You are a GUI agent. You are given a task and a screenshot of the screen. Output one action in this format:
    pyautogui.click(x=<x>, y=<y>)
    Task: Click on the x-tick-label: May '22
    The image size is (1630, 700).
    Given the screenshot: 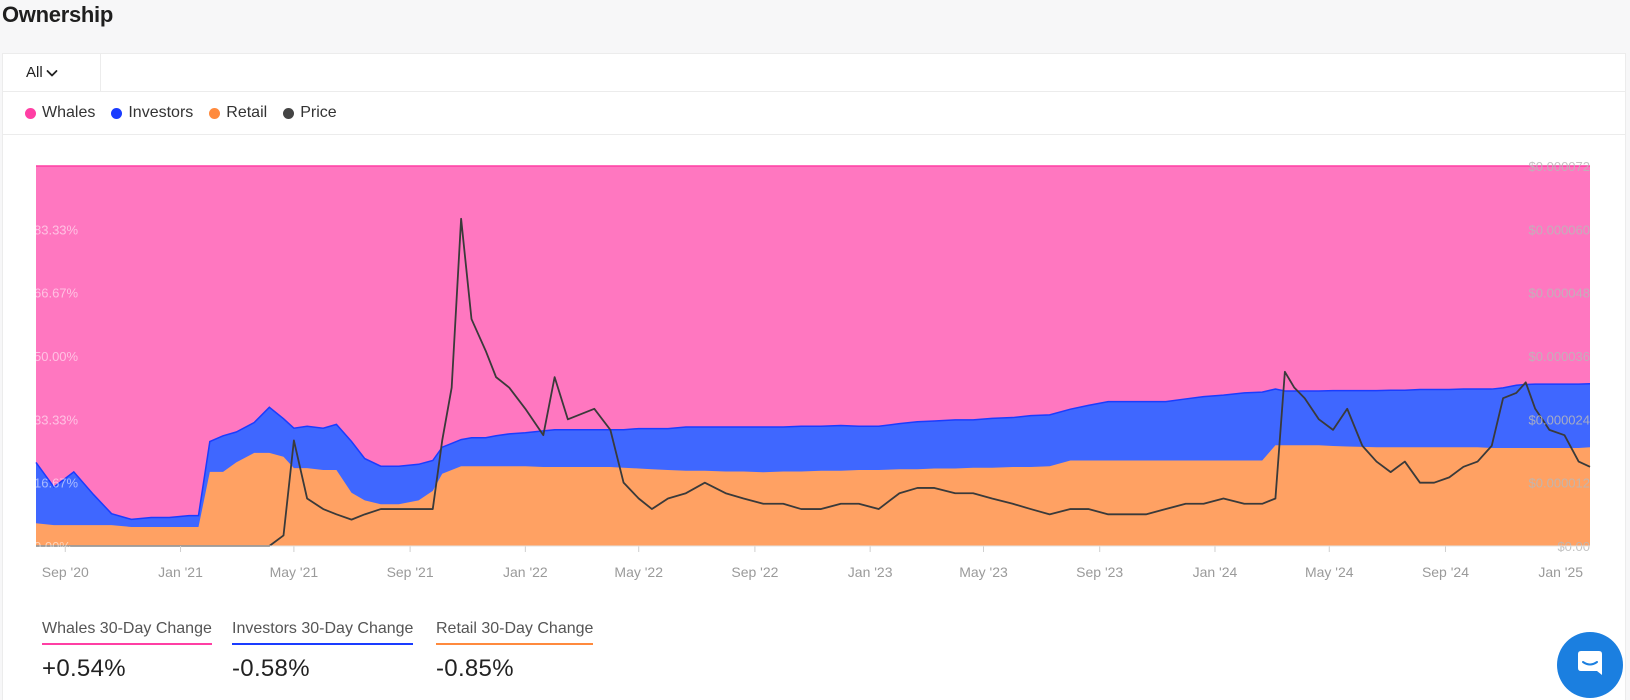 What is the action you would take?
    pyautogui.click(x=638, y=572)
    